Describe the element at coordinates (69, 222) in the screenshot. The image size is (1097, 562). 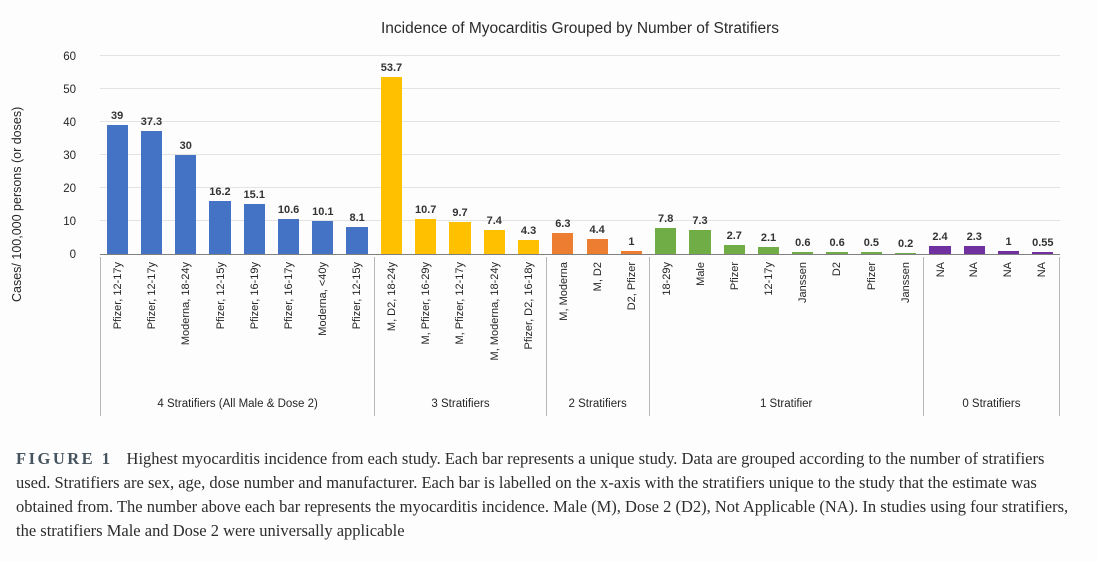
I see `y-tick-label: 10` at that location.